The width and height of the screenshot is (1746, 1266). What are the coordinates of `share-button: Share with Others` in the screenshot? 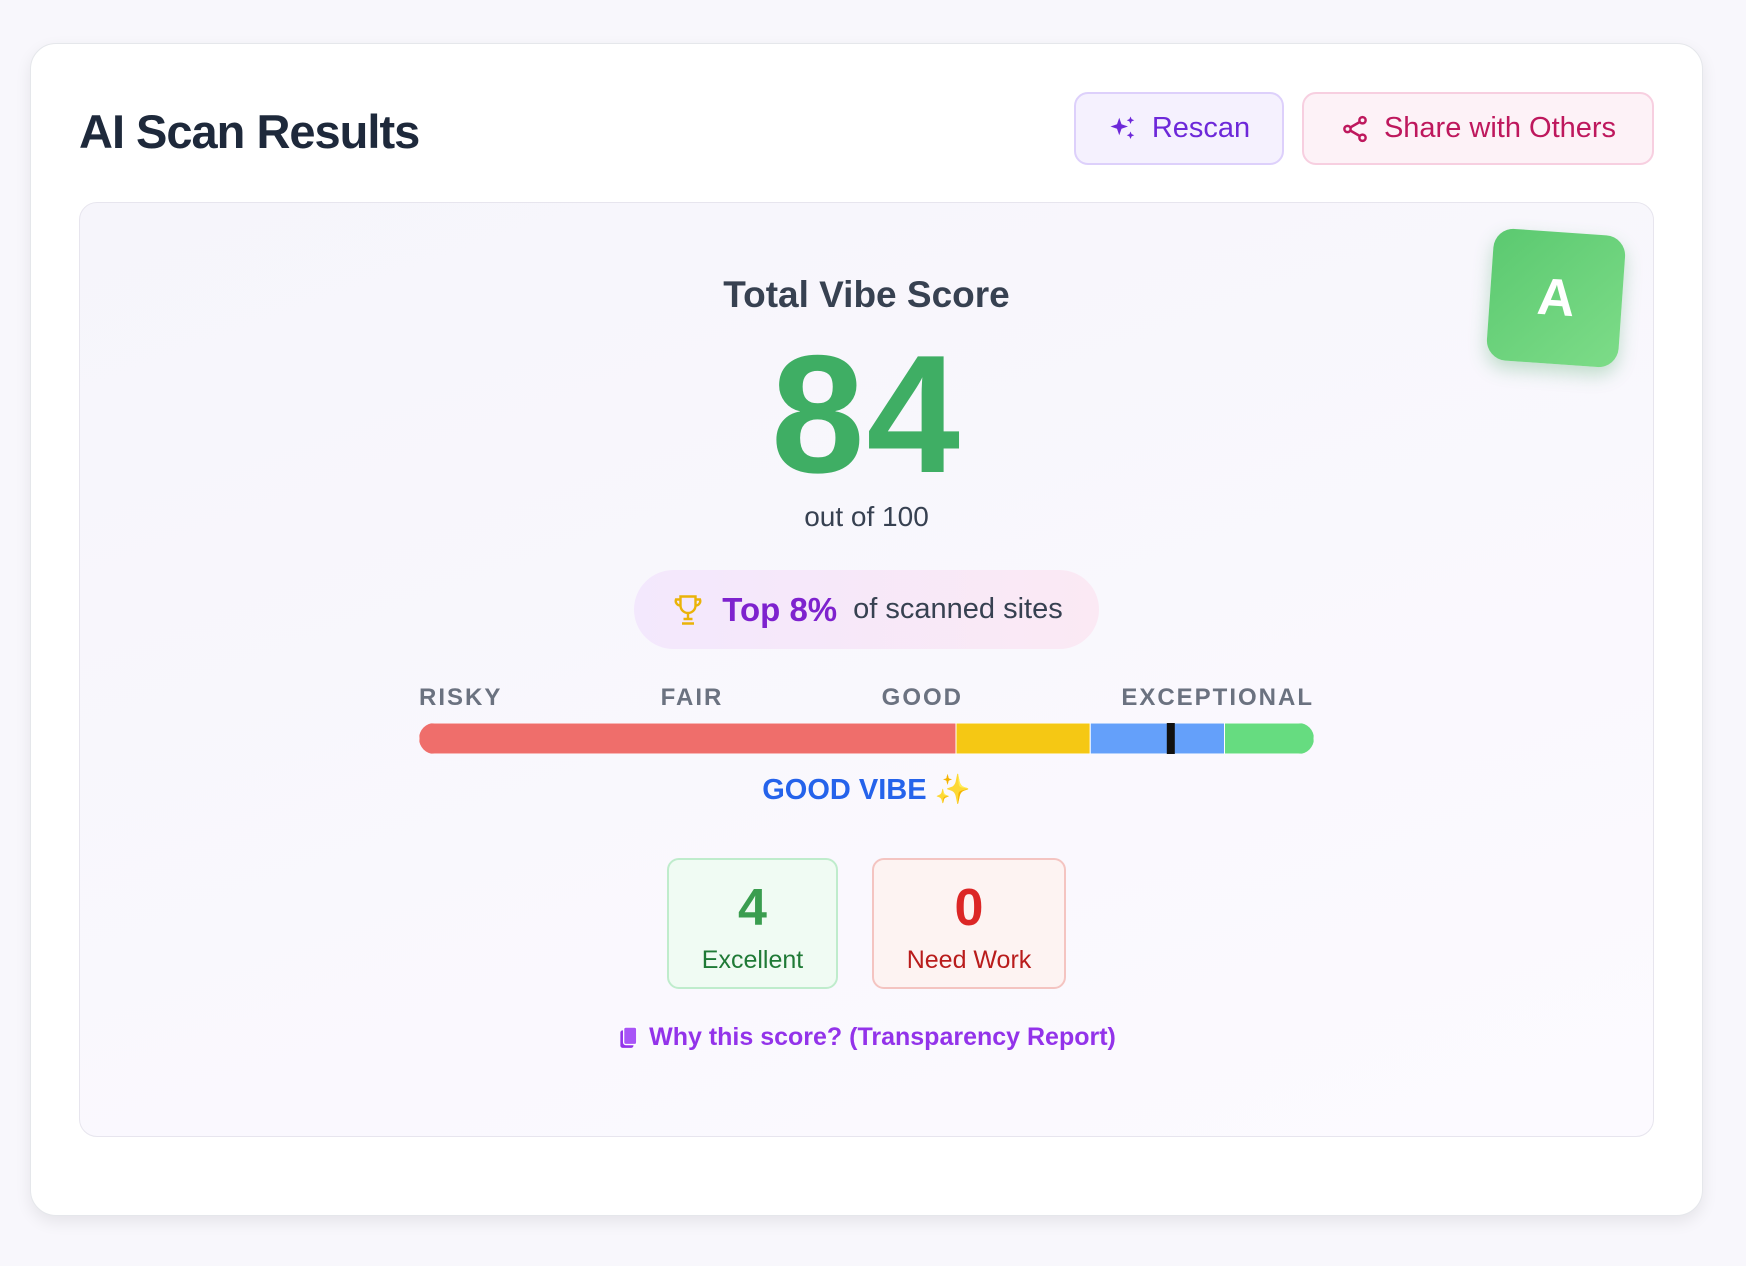 It's located at (1478, 128).